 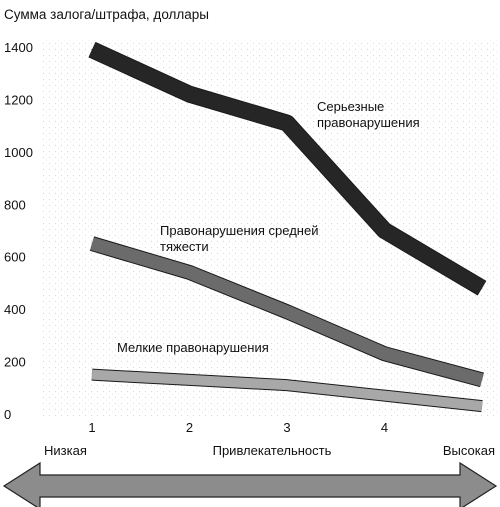 I want to click on double-arrow-icon, so click(x=250, y=484).